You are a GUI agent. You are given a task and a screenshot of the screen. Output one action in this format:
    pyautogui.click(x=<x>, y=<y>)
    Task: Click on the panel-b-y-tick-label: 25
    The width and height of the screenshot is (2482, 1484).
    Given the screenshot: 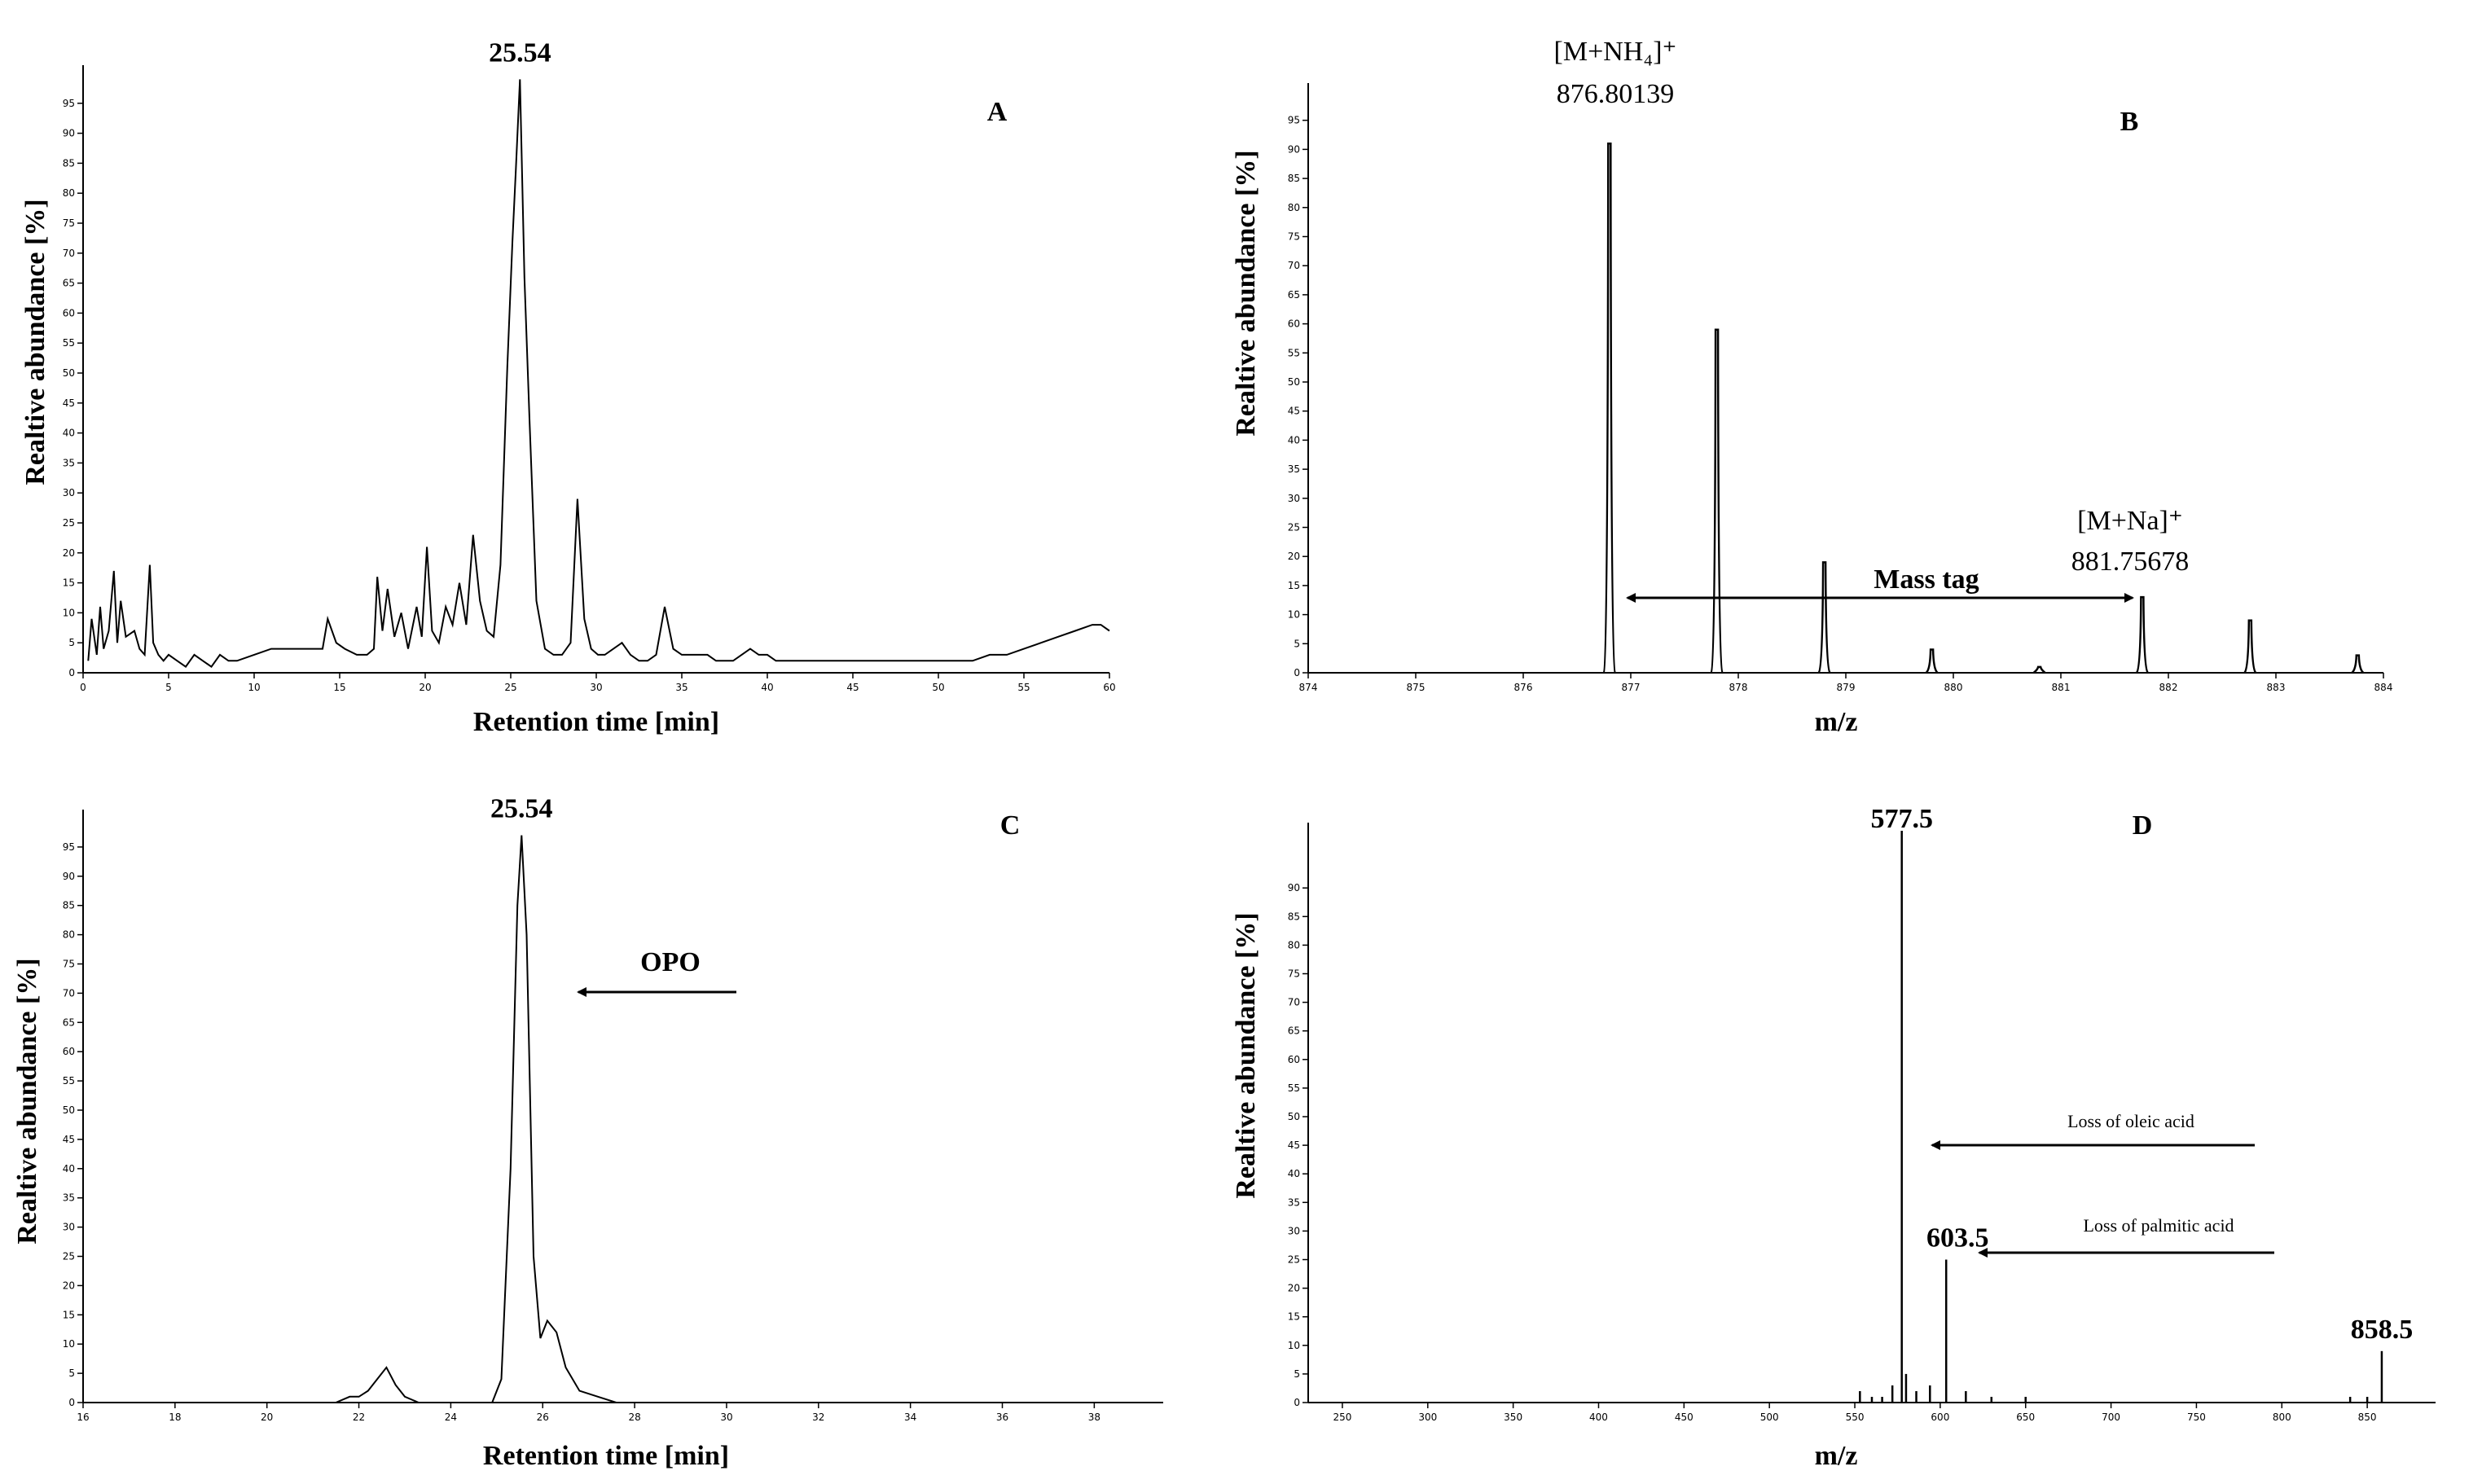 What is the action you would take?
    pyautogui.click(x=1294, y=527)
    